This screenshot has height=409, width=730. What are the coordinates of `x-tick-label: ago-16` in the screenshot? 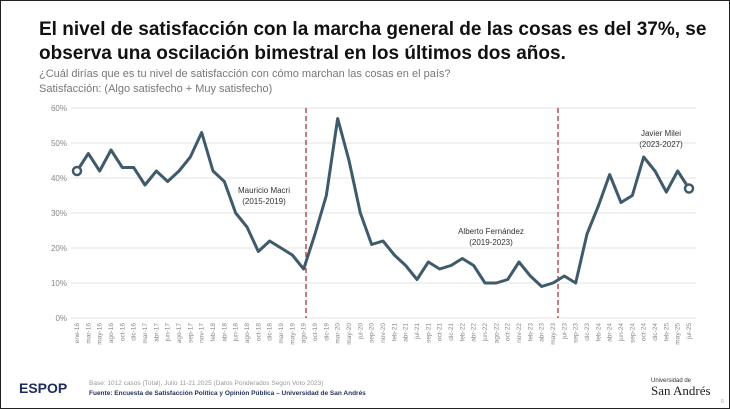 It's located at (111, 333).